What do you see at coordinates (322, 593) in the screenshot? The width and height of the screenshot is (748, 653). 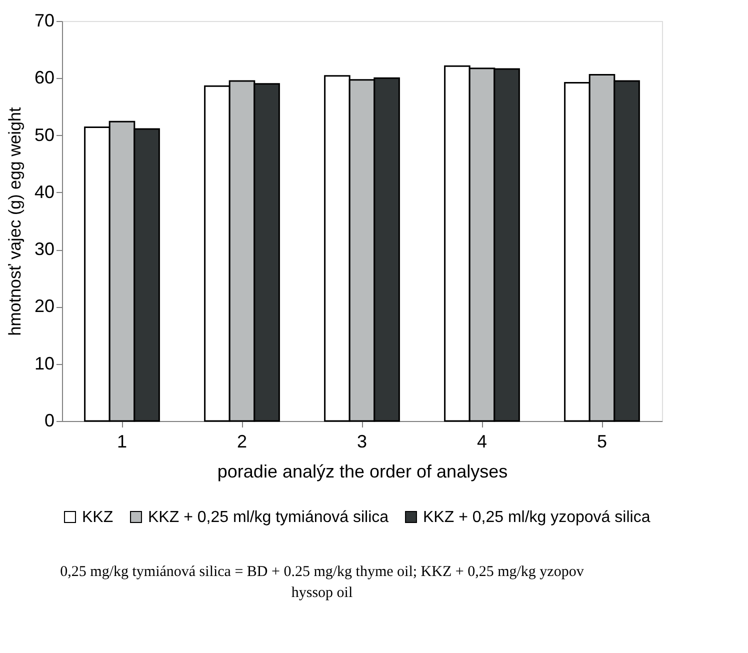 I see `text: hyssop oil` at bounding box center [322, 593].